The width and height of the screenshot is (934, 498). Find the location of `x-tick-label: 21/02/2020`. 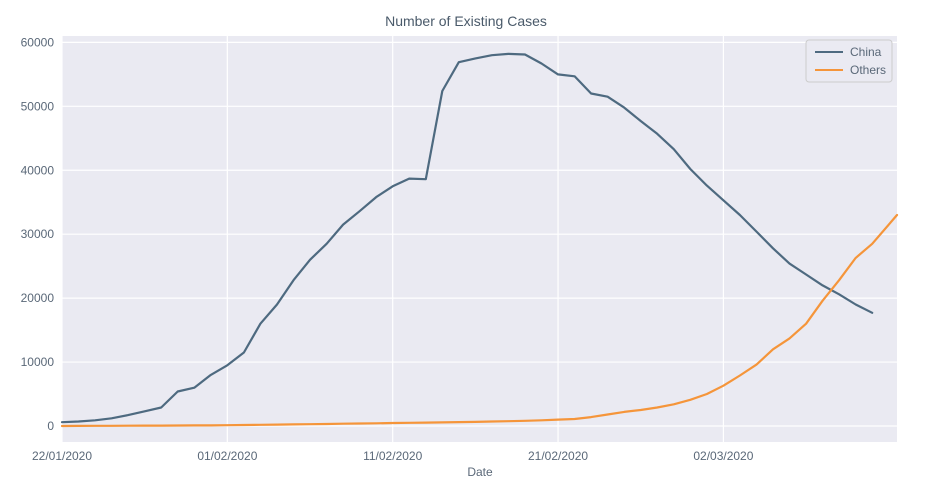

x-tick-label: 21/02/2020 is located at coordinates (558, 456).